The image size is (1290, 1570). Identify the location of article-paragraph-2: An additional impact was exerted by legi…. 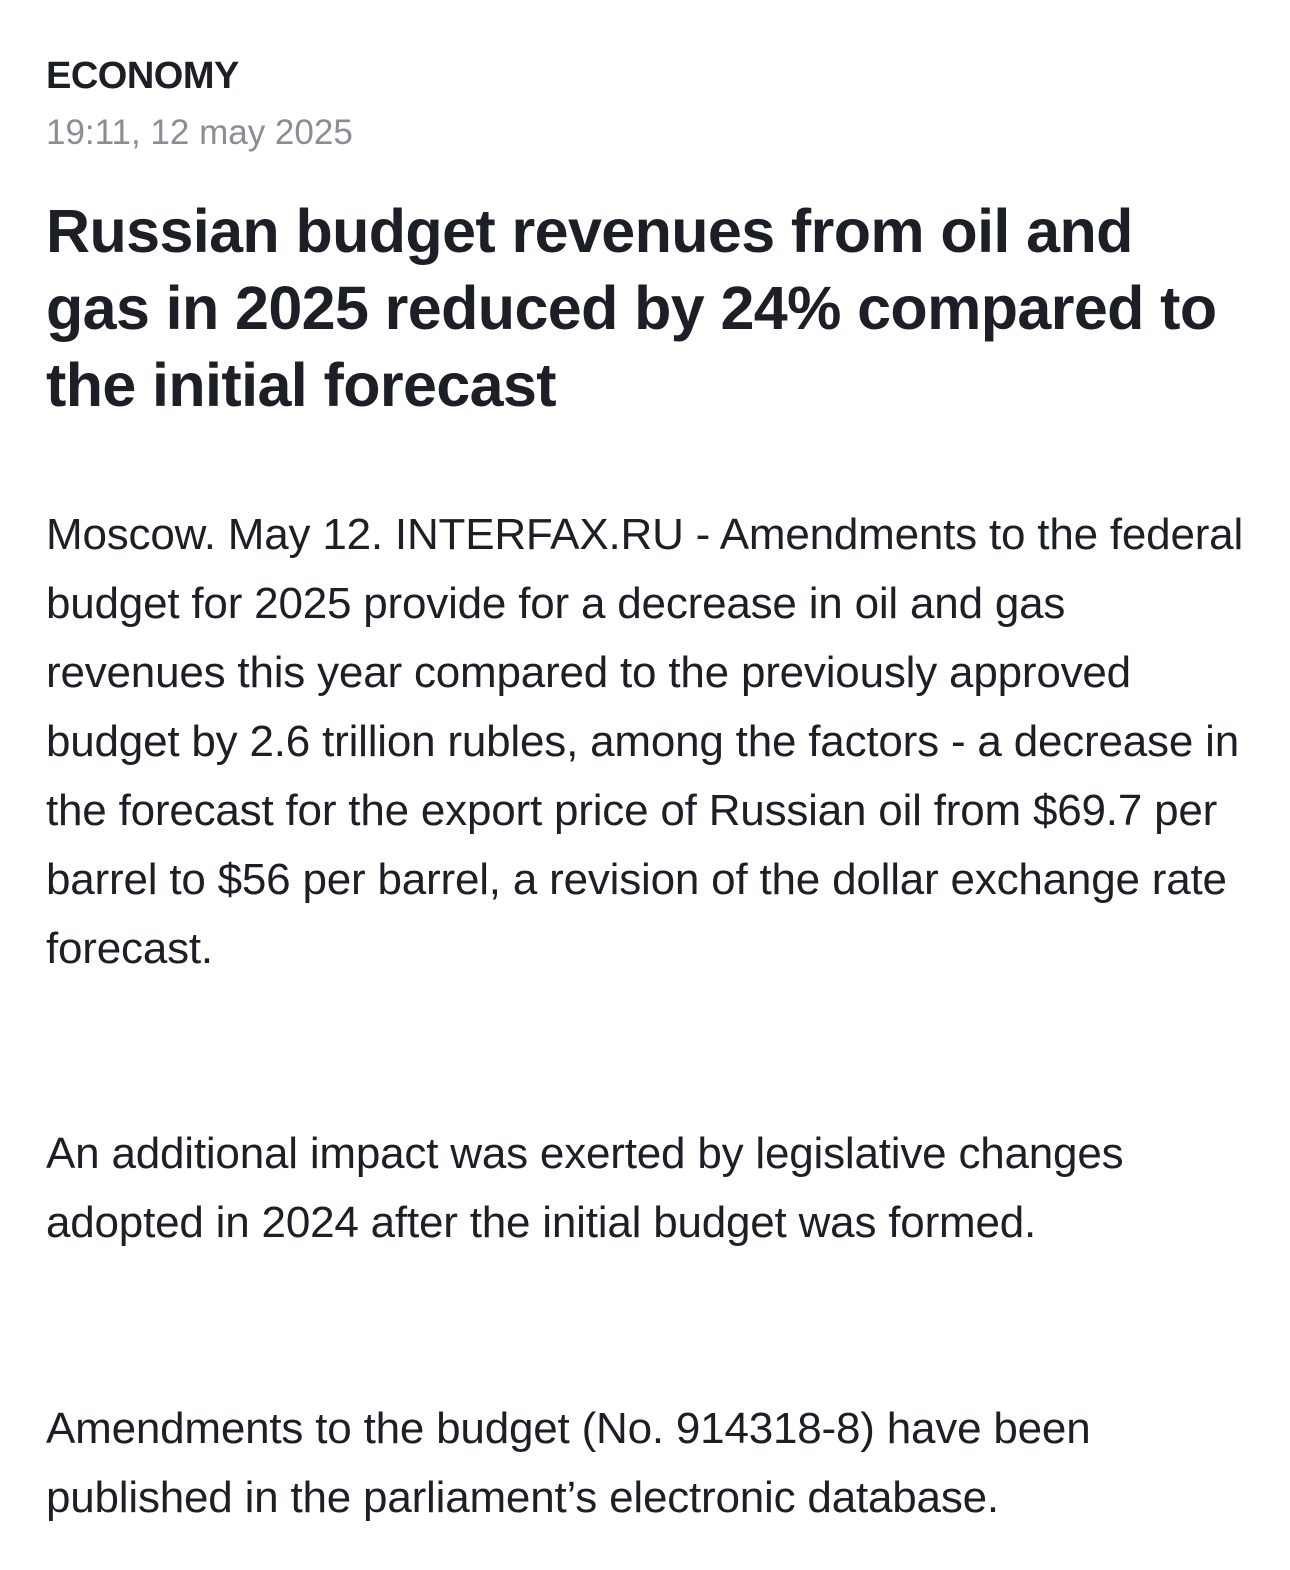
(585, 1188).